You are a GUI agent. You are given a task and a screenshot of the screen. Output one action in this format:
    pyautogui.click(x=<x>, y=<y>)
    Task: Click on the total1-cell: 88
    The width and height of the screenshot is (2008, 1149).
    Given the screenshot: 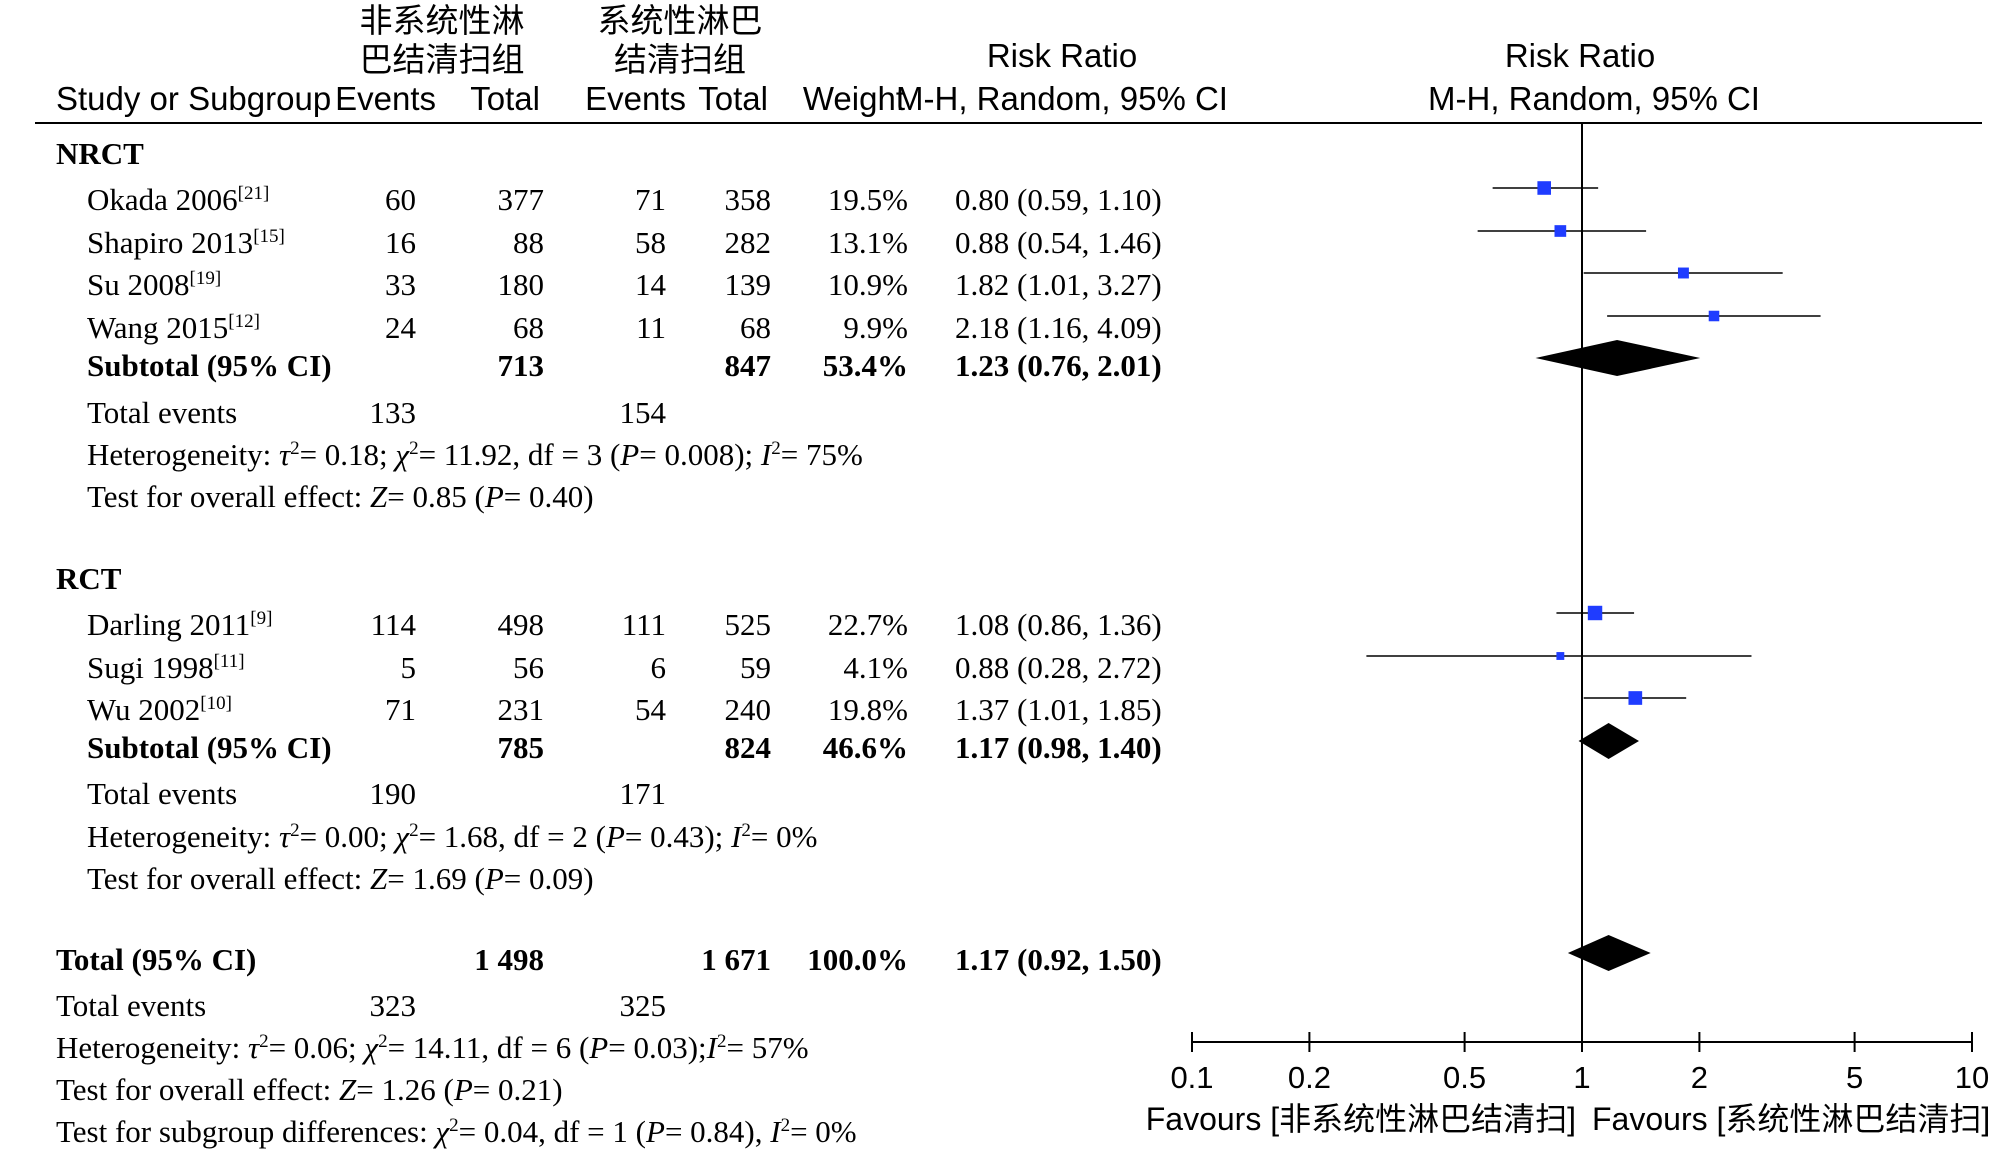 What is the action you would take?
    pyautogui.click(x=528, y=242)
    